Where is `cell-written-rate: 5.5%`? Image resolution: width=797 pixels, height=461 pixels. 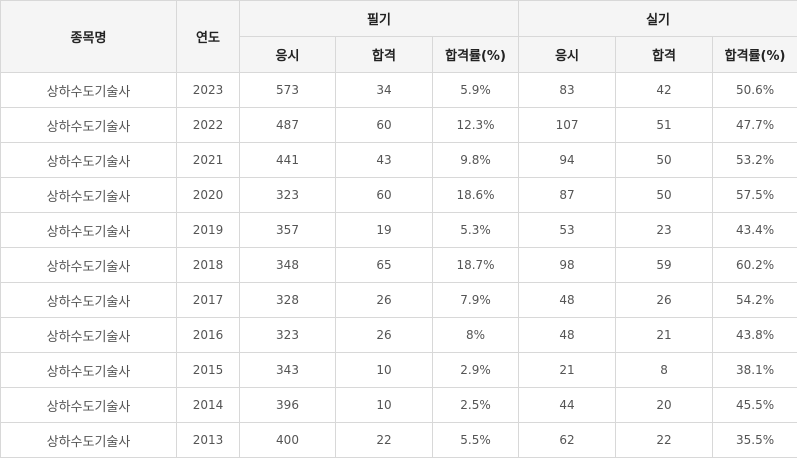
cell-written-rate: 5.5% is located at coordinates (475, 440).